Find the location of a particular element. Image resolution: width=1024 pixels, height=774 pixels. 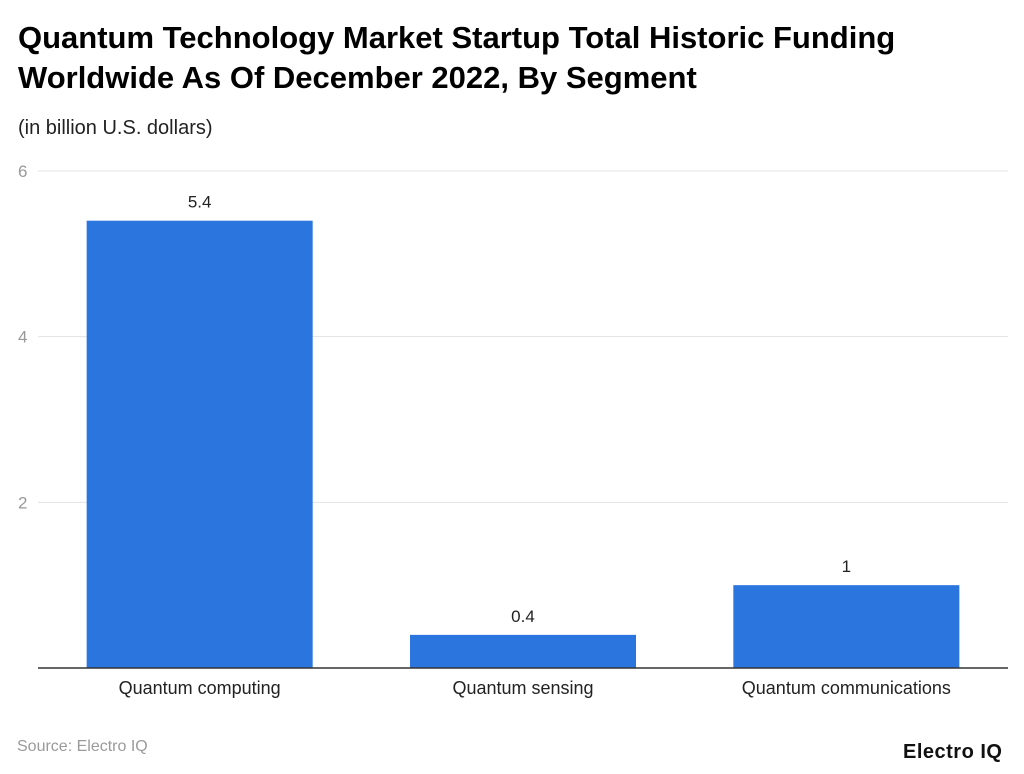

source-note: Source: Electro IQ is located at coordinates (82, 746).